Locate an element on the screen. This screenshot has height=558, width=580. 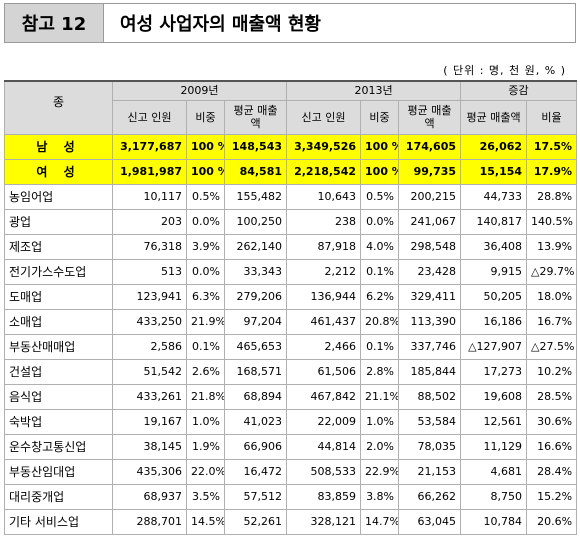
table-cell: 14.7% is located at coordinates (380, 521).